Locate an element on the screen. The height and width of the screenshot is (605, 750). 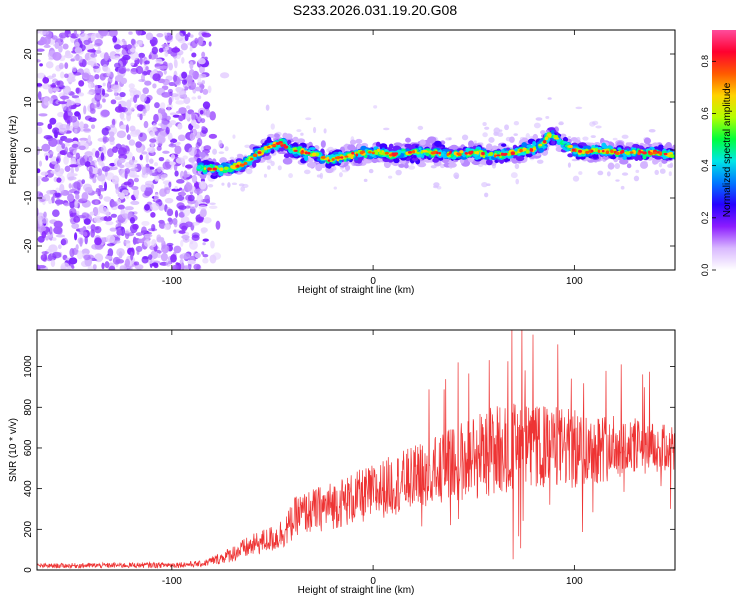
y-tick-label: 10 is located at coordinates (28, 102).